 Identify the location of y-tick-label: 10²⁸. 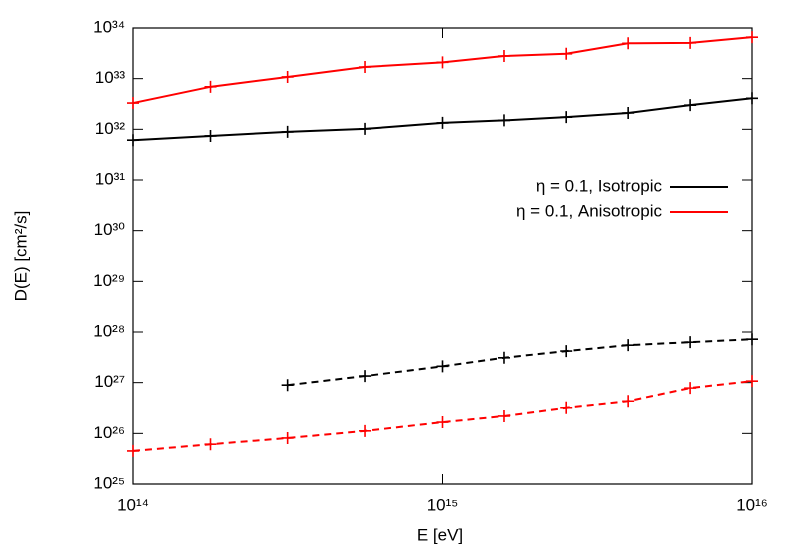
(109, 330).